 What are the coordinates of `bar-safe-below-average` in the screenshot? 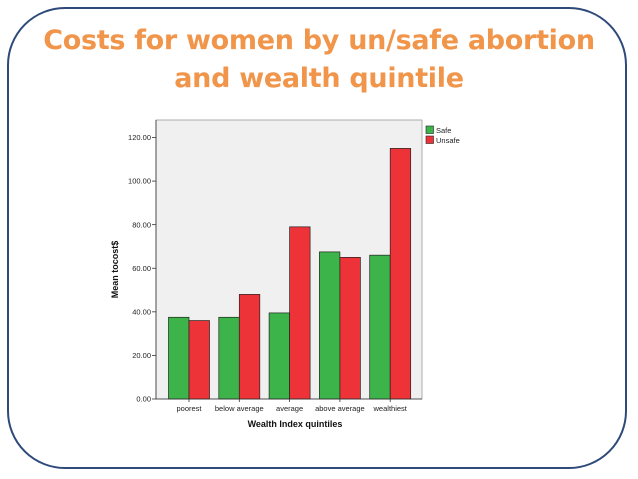 It's located at (229, 358).